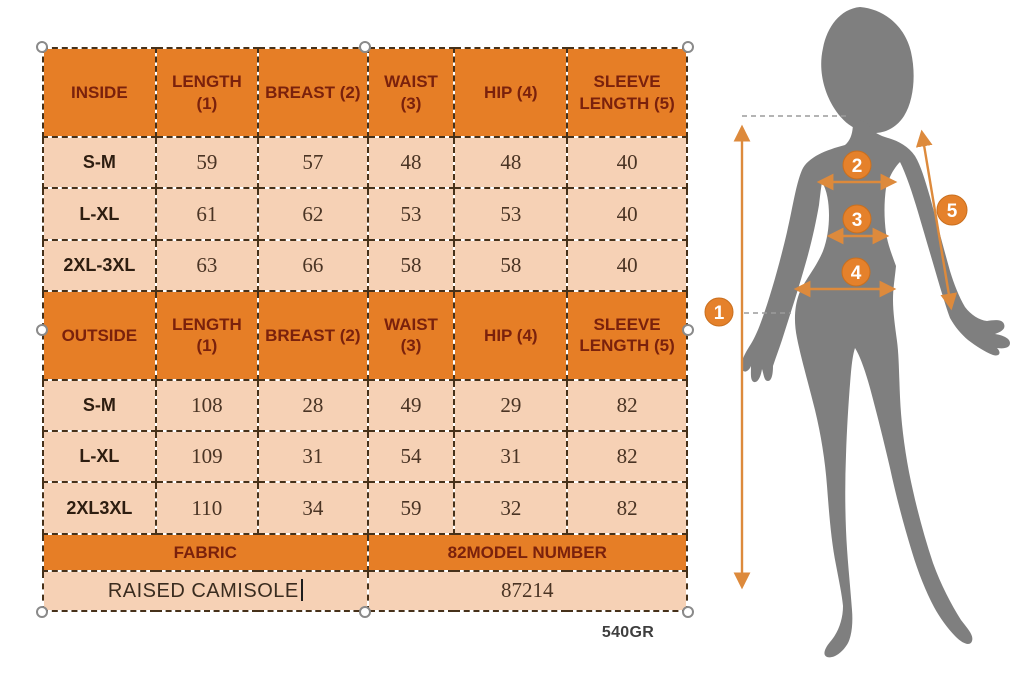  What do you see at coordinates (836, 238) in the screenshot?
I see `measurement-badges: 1 2 3 4 5` at bounding box center [836, 238].